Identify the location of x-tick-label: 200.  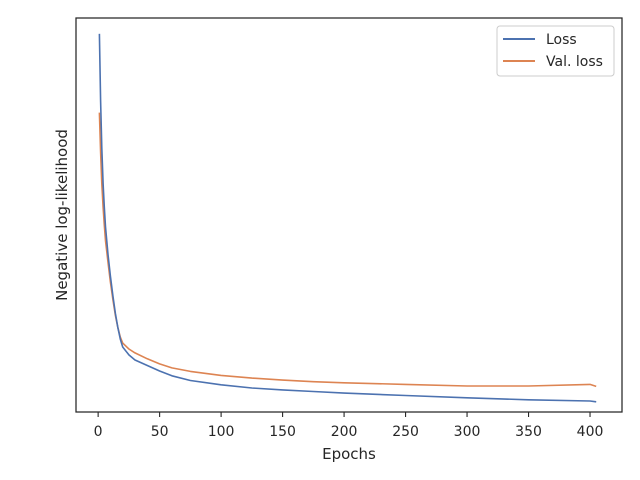
(344, 432).